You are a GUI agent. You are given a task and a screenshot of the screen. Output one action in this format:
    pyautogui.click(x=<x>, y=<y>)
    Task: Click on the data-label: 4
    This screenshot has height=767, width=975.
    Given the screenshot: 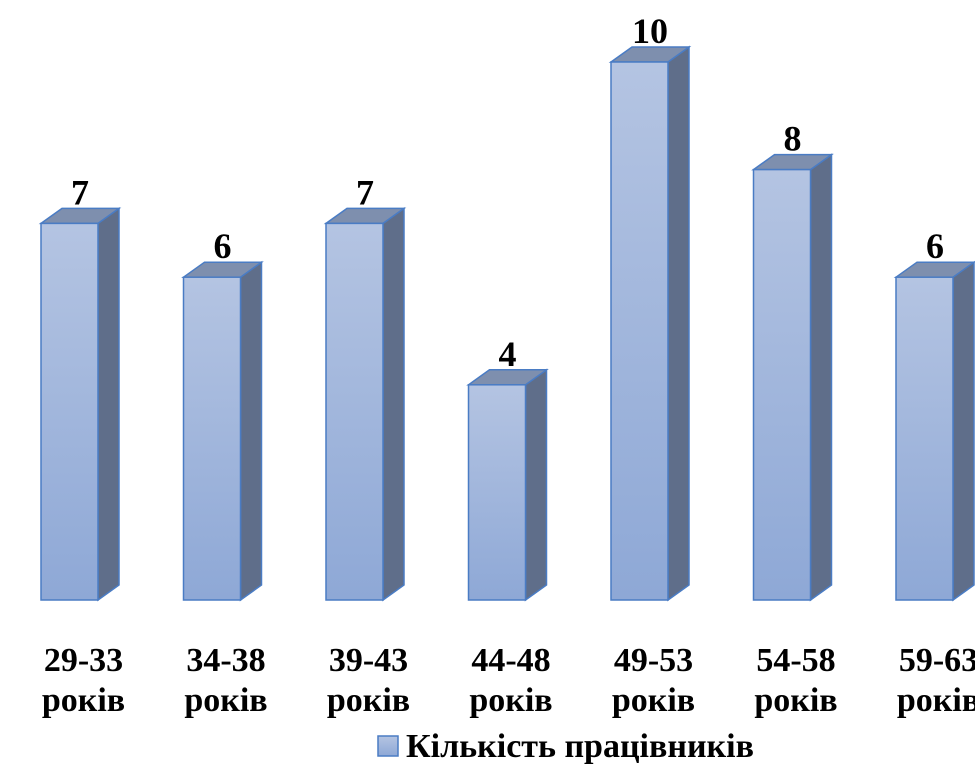 What is the action you would take?
    pyautogui.click(x=508, y=354)
    